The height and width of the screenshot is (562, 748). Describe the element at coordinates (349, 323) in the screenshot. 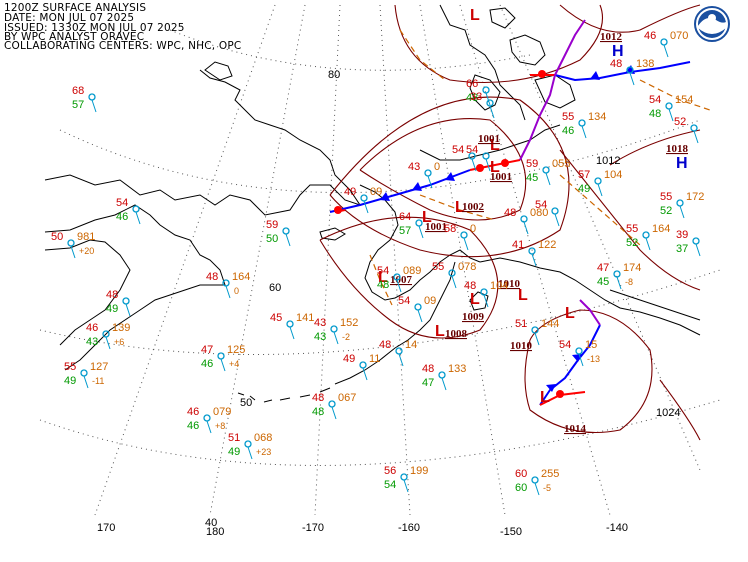

I see `station-pressure: 152` at that location.